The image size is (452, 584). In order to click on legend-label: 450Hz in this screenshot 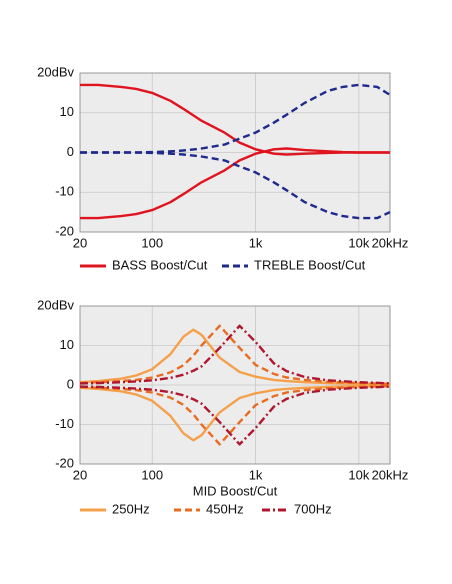, I will do `click(225, 508)`.